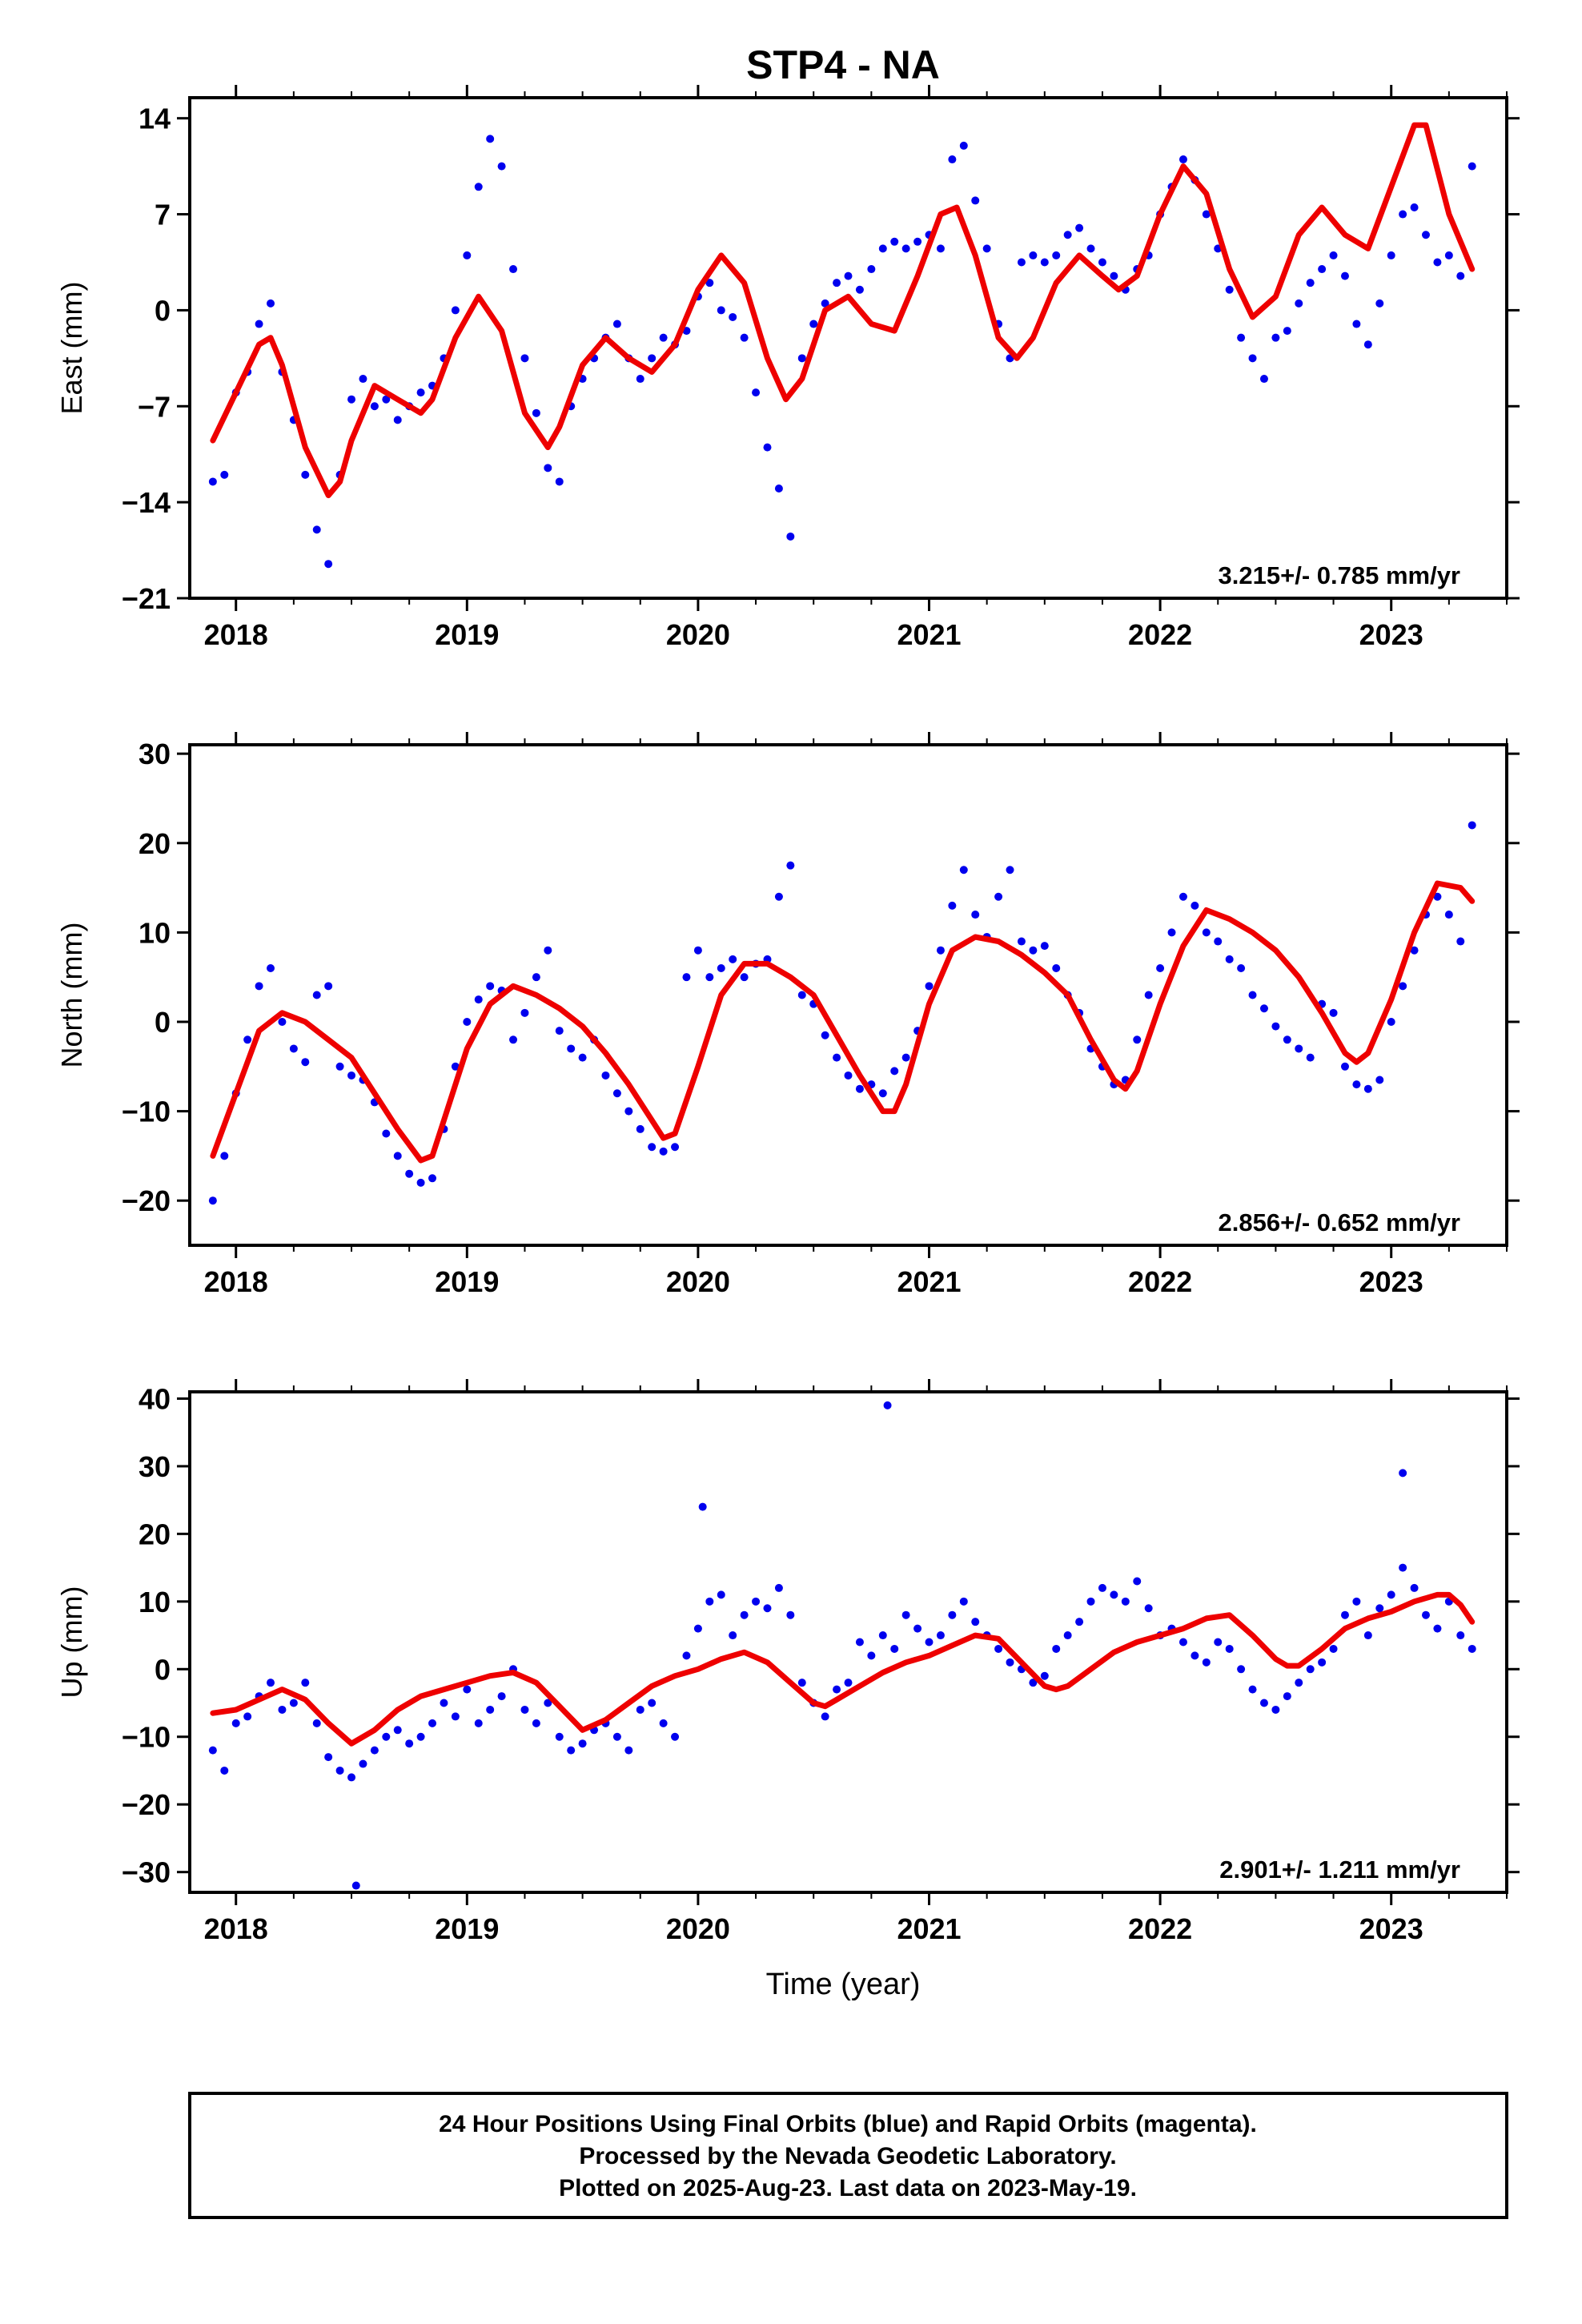 This screenshot has height=2324, width=1582. What do you see at coordinates (843, 310) in the screenshot?
I see `east-model-curve` at bounding box center [843, 310].